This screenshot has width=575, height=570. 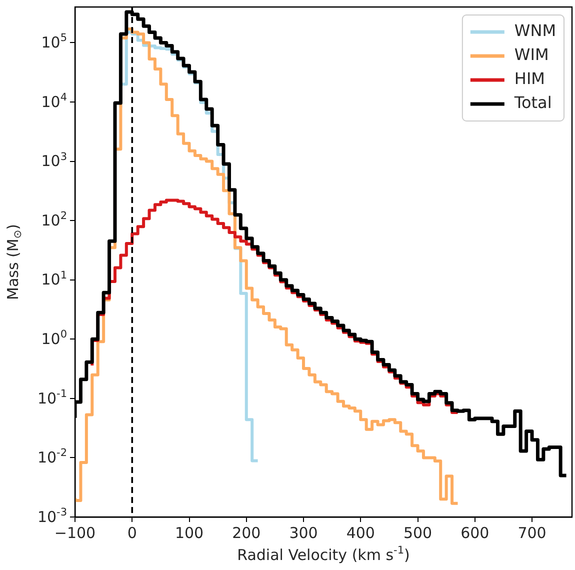 What do you see at coordinates (532, 533) in the screenshot?
I see `x-tick-label: 700` at bounding box center [532, 533].